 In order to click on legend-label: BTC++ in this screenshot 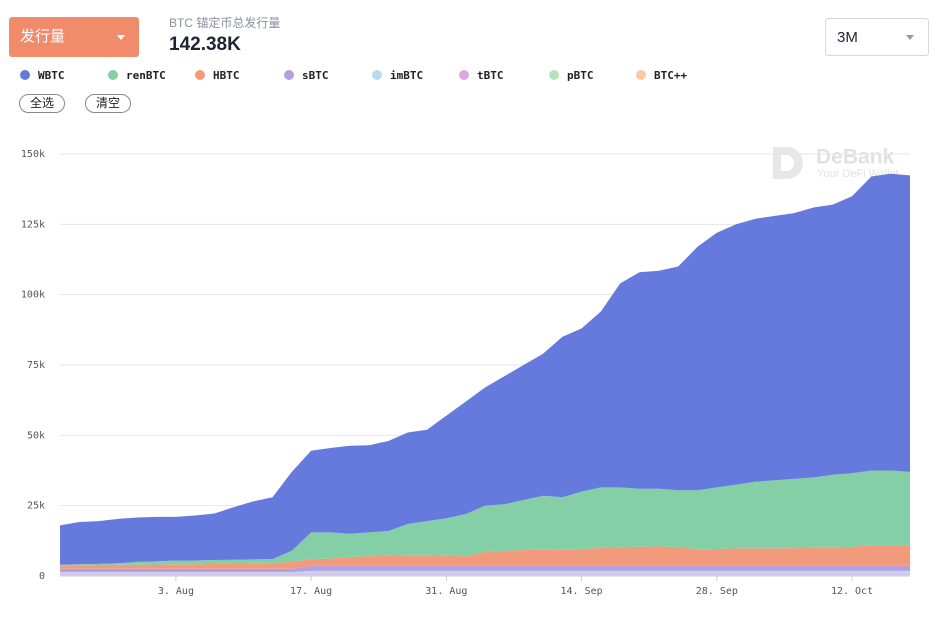, I will do `click(670, 75)`.